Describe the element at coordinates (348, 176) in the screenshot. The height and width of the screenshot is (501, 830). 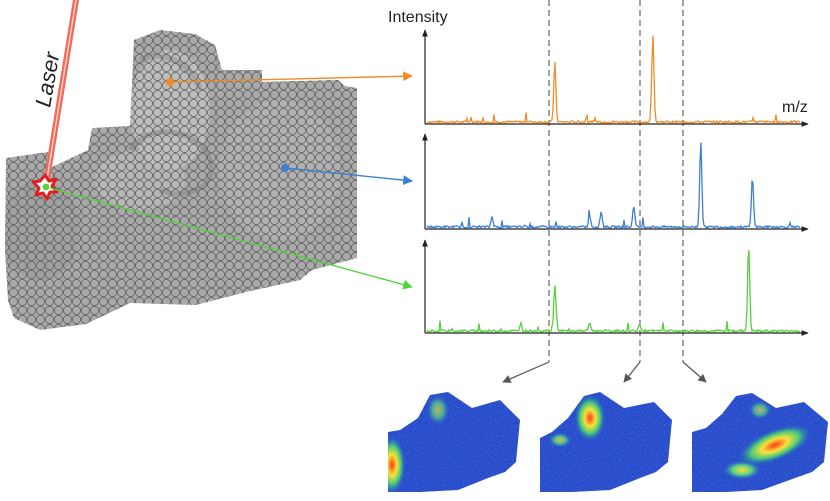
I see `blue-connector-arrow` at that location.